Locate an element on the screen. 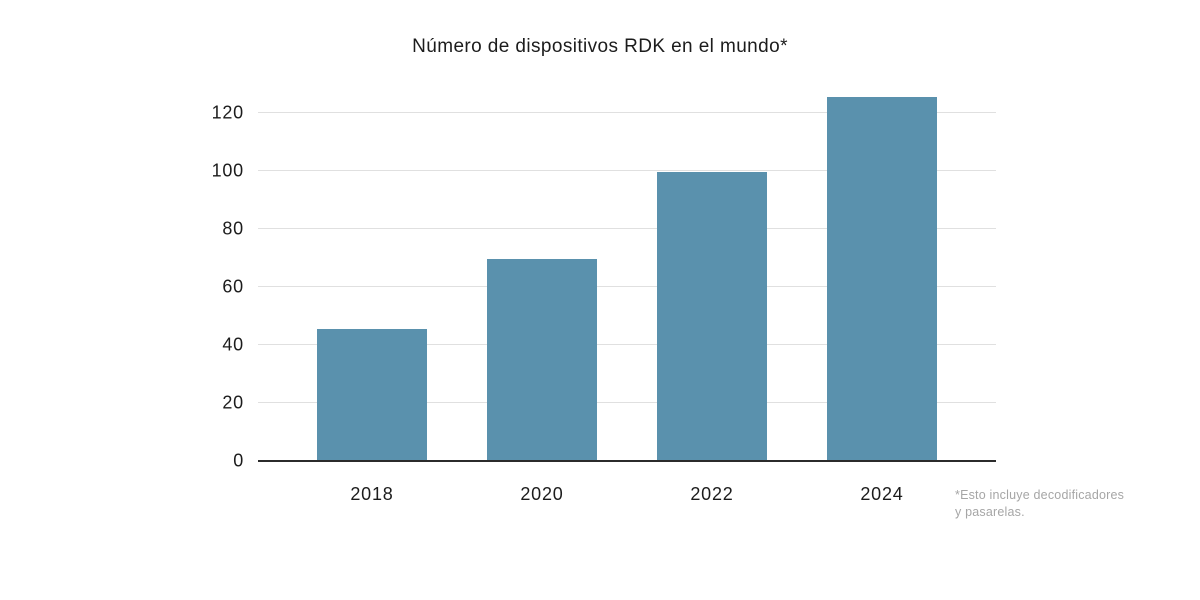  x-axis-line is located at coordinates (627, 461).